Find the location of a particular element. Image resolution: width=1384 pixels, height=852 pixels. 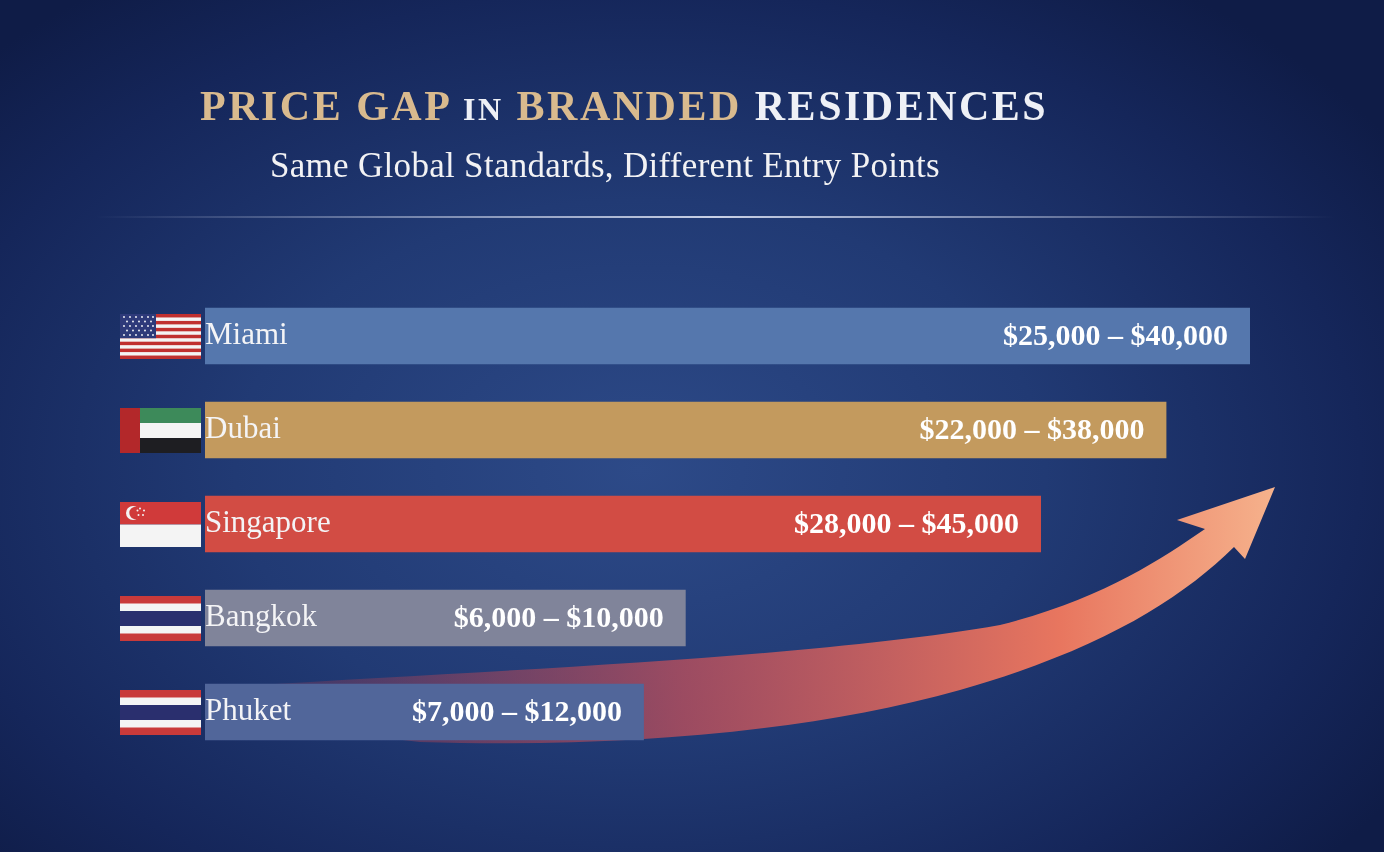

y-tick-label: Singapore is located at coordinates (268, 522).